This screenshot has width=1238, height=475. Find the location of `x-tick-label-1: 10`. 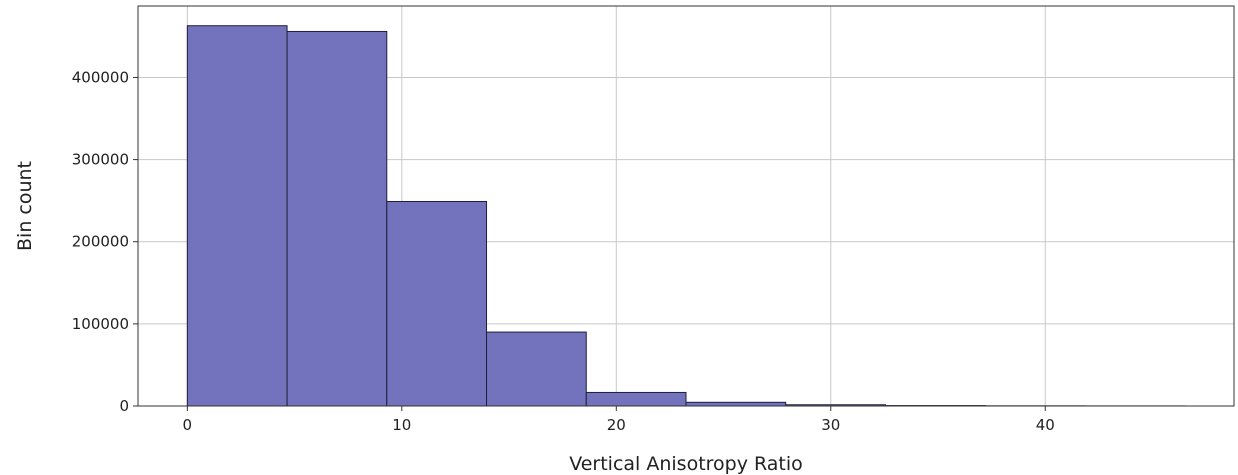

x-tick-label-1: 10 is located at coordinates (401, 425).